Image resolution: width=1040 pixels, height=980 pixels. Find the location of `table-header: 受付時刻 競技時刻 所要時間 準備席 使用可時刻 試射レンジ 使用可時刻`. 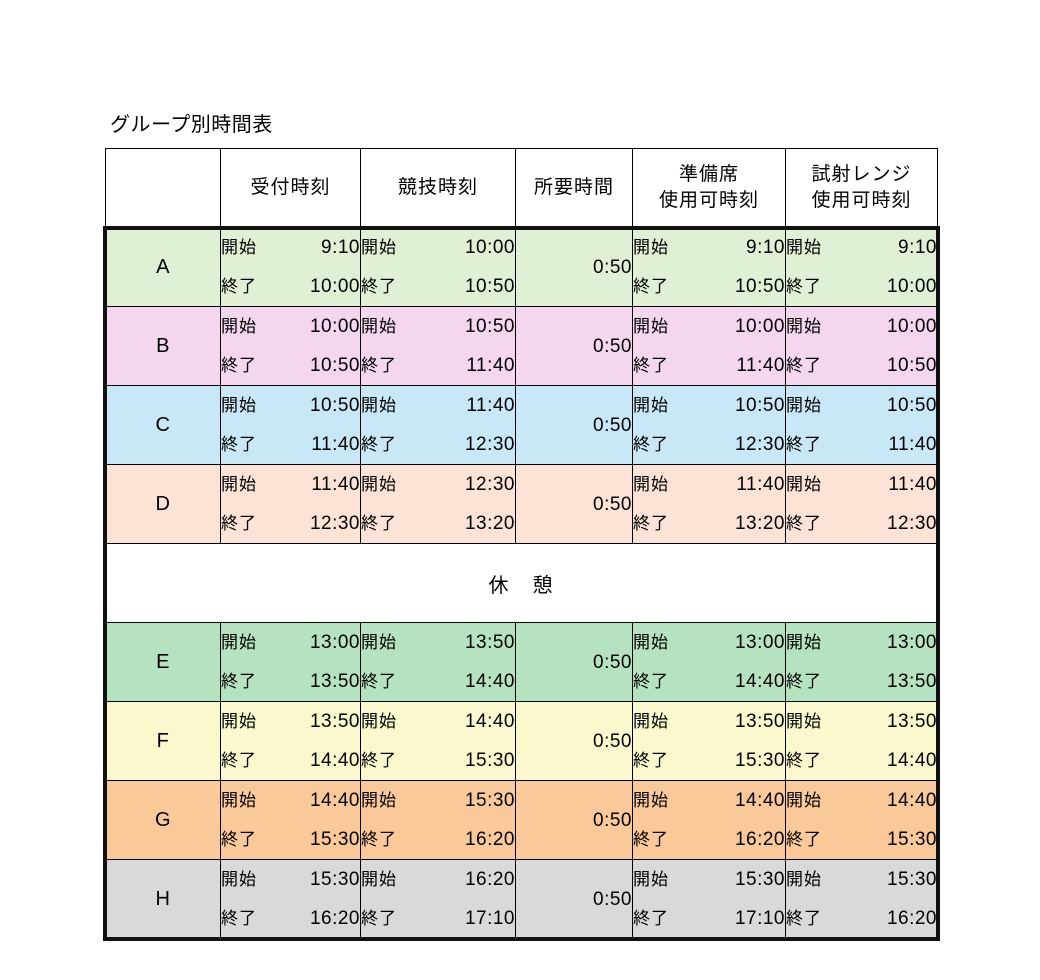

table-header: 受付時刻 競技時刻 所要時間 準備席 使用可時刻 試射レンジ 使用可時刻 is located at coordinates (521, 188).